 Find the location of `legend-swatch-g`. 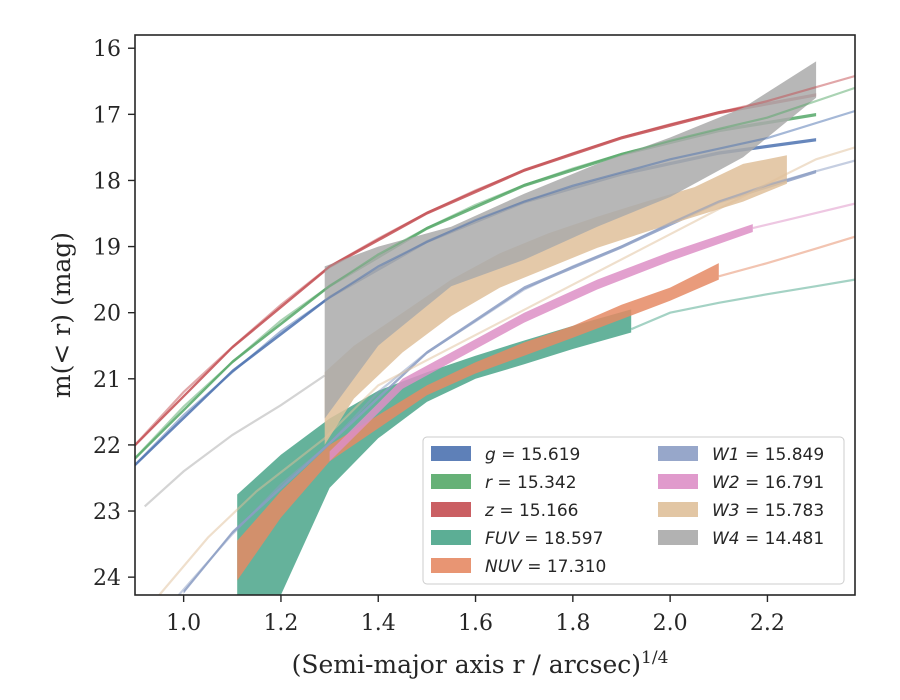

legend-swatch-g is located at coordinates (451, 453).